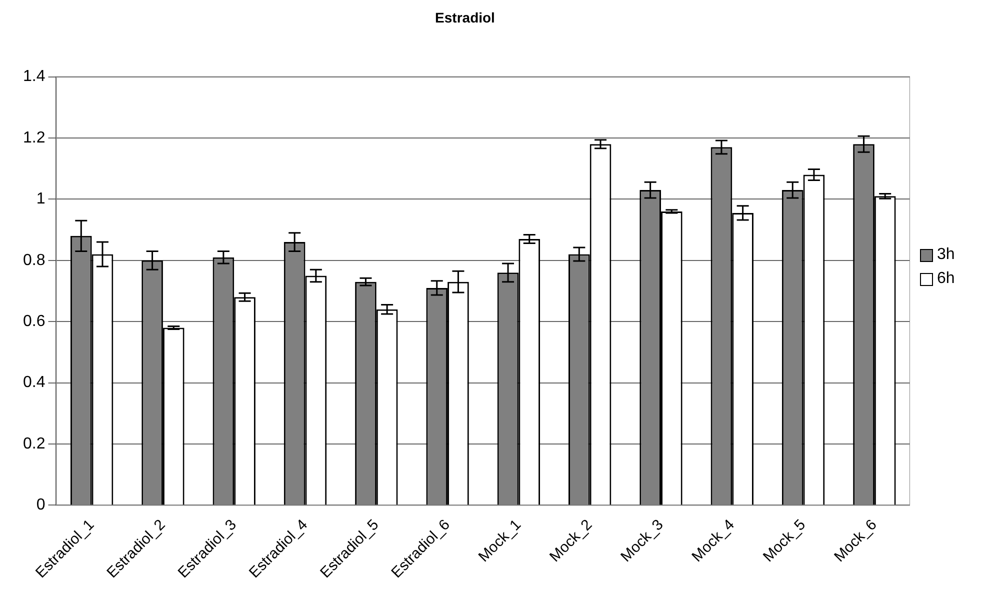 The image size is (996, 590). Describe the element at coordinates (34, 443) in the screenshot. I see `y-tick-label: 0.2` at that location.